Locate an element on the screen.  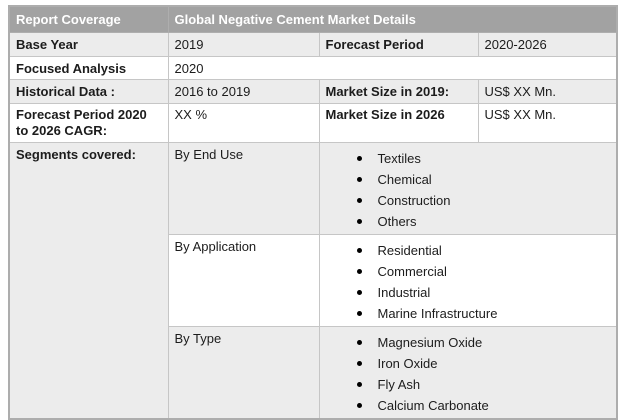
list-item: Textiles is located at coordinates (468, 158).